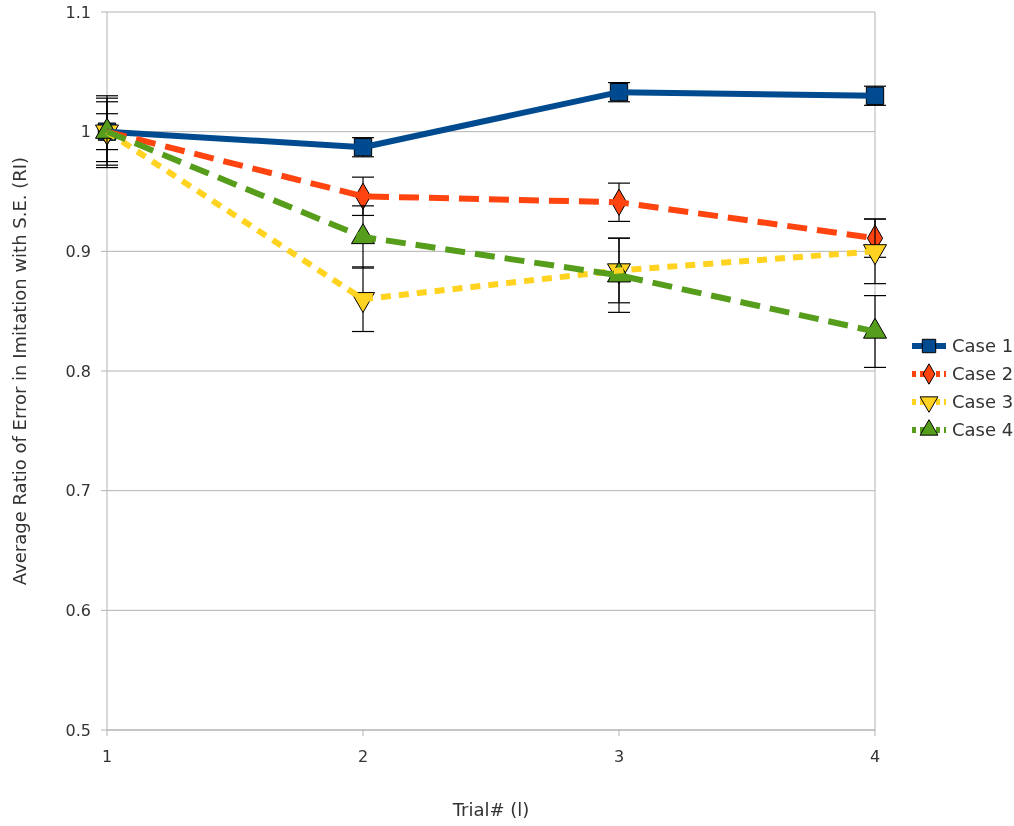  What do you see at coordinates (983, 402) in the screenshot?
I see `legend-label: Case 3` at bounding box center [983, 402].